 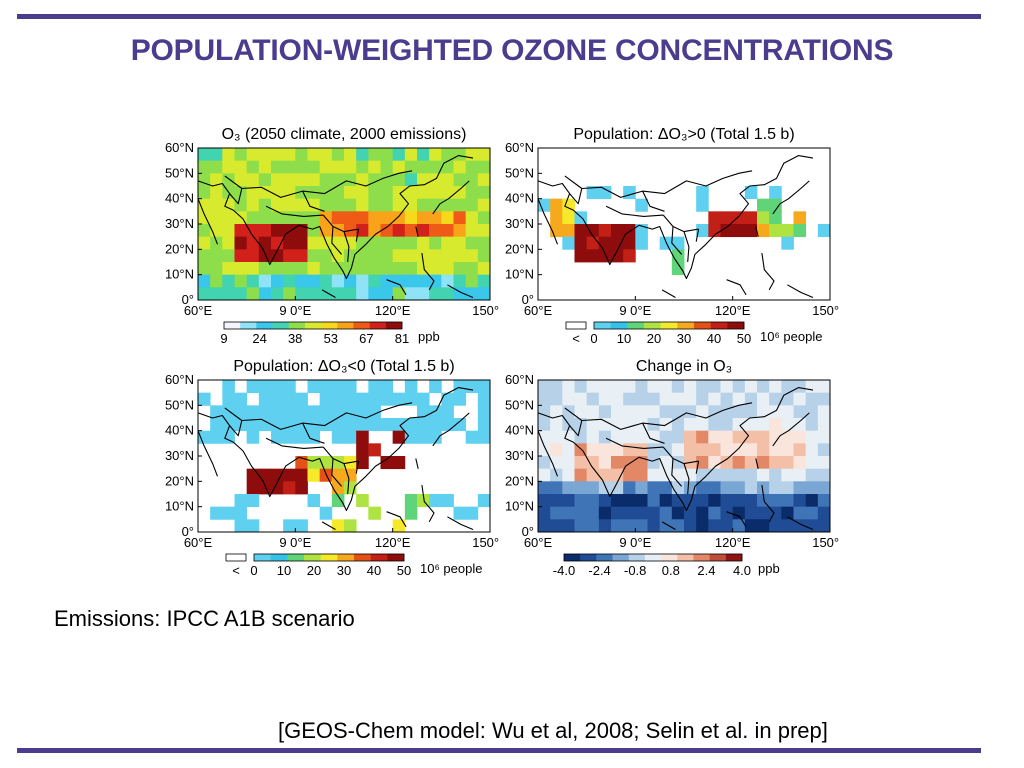 What do you see at coordinates (344, 134) in the screenshot?
I see `panel-title: O₃ (2050 climate, 2000 emissions)` at bounding box center [344, 134].